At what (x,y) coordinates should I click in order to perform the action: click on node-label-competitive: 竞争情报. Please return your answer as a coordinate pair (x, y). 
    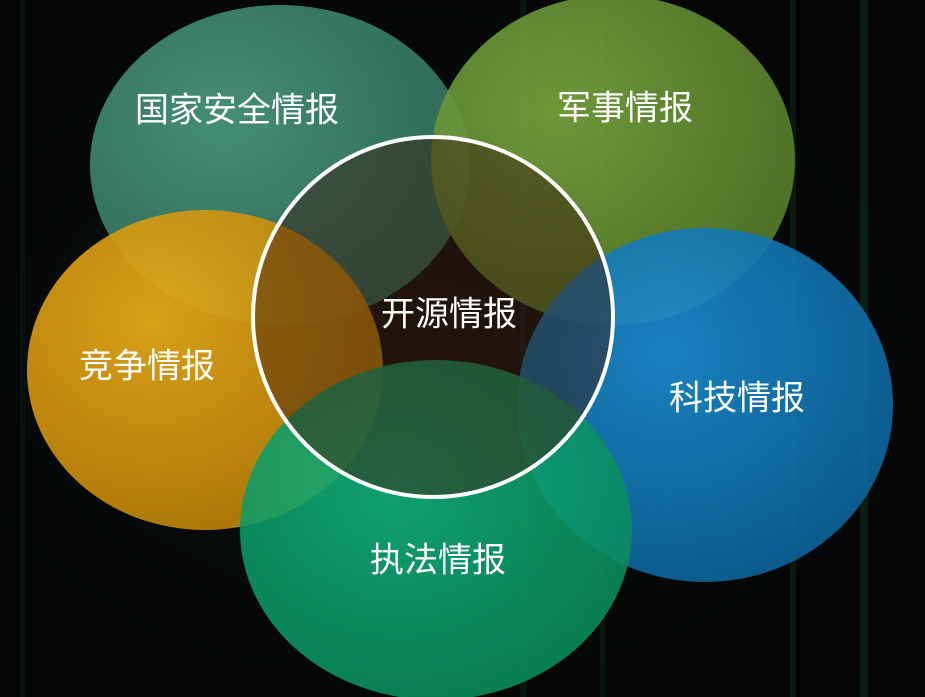
    Looking at the image, I should click on (147, 367).